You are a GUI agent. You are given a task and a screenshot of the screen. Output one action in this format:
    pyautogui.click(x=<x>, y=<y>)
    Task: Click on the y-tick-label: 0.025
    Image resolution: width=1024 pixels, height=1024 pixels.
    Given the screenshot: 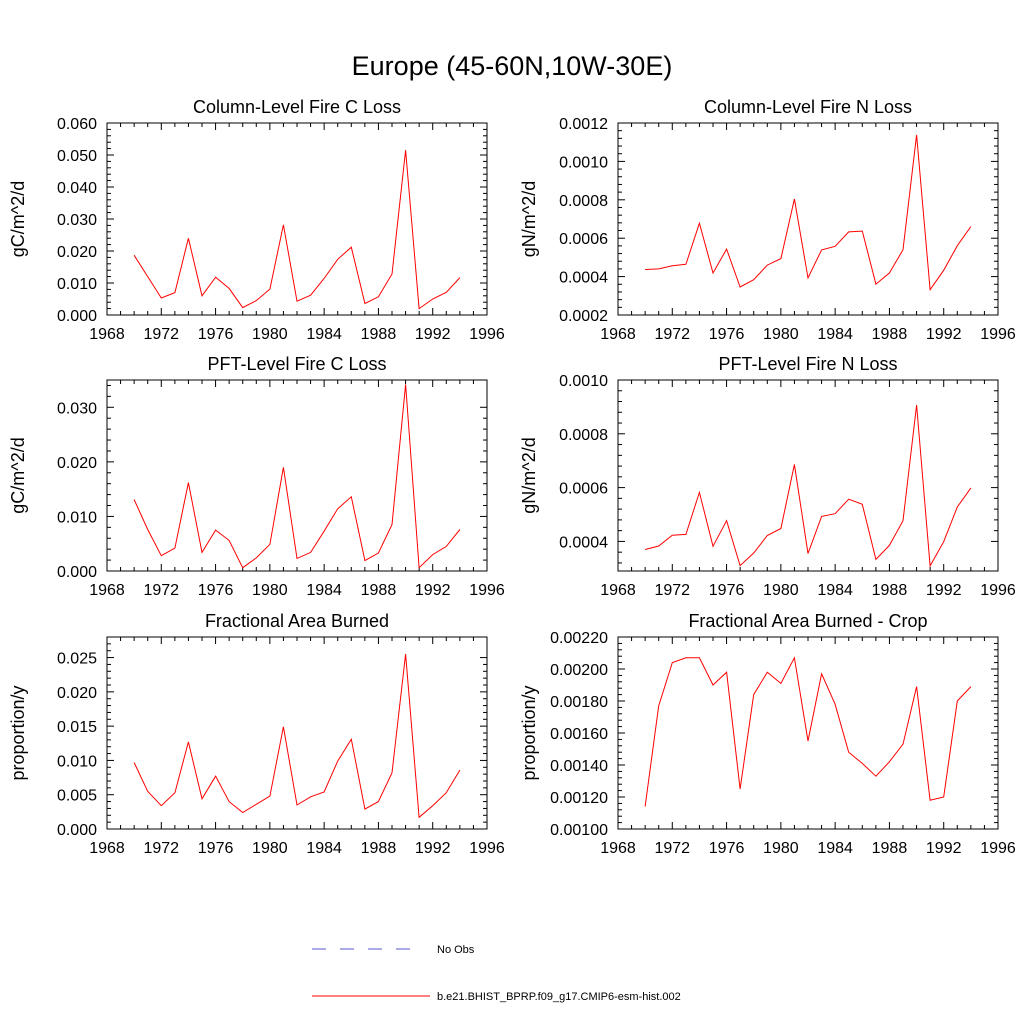 What is the action you would take?
    pyautogui.click(x=77, y=659)
    